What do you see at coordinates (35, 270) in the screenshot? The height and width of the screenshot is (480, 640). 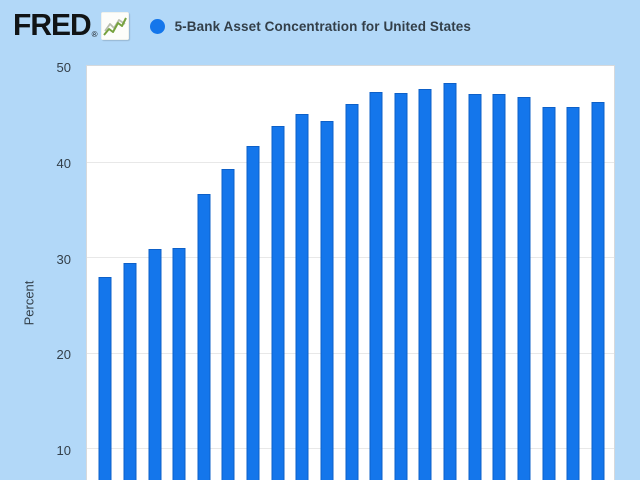 I see `y-axis-tick-labels: 50 40 30 20 10` at bounding box center [35, 270].